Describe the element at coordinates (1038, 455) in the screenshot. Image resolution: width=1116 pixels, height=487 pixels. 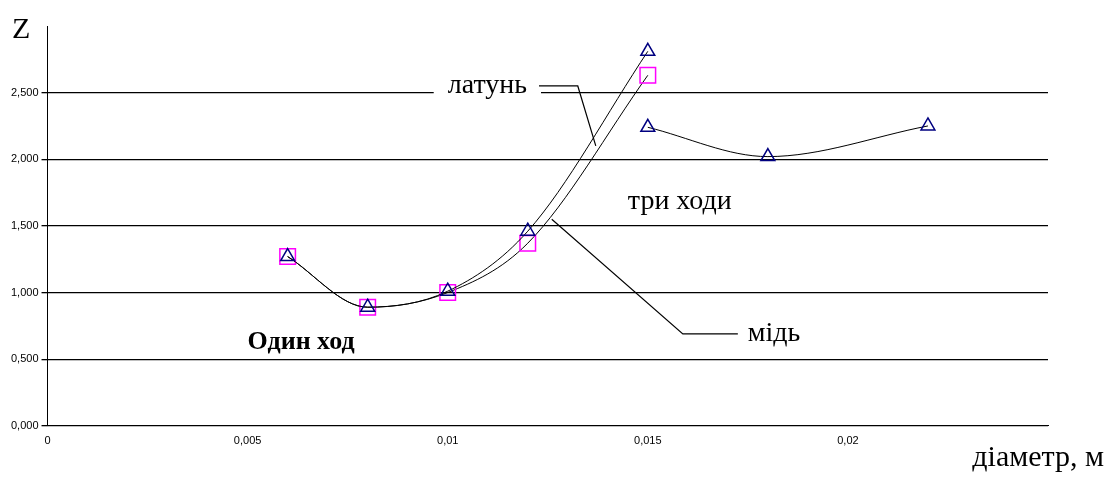
I see `x-axis-title: діаметр, м` at that location.